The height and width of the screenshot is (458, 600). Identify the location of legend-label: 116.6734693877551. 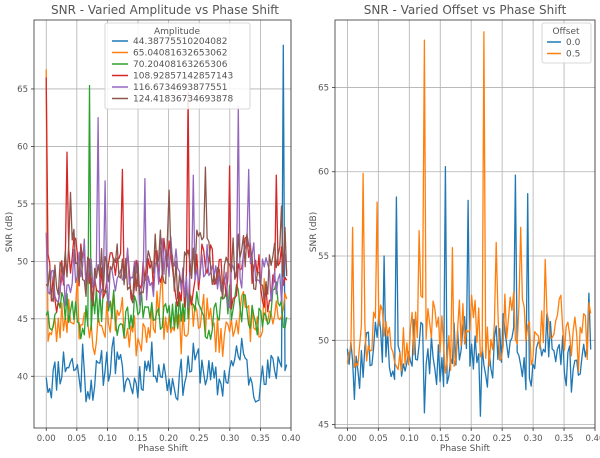
(180, 88).